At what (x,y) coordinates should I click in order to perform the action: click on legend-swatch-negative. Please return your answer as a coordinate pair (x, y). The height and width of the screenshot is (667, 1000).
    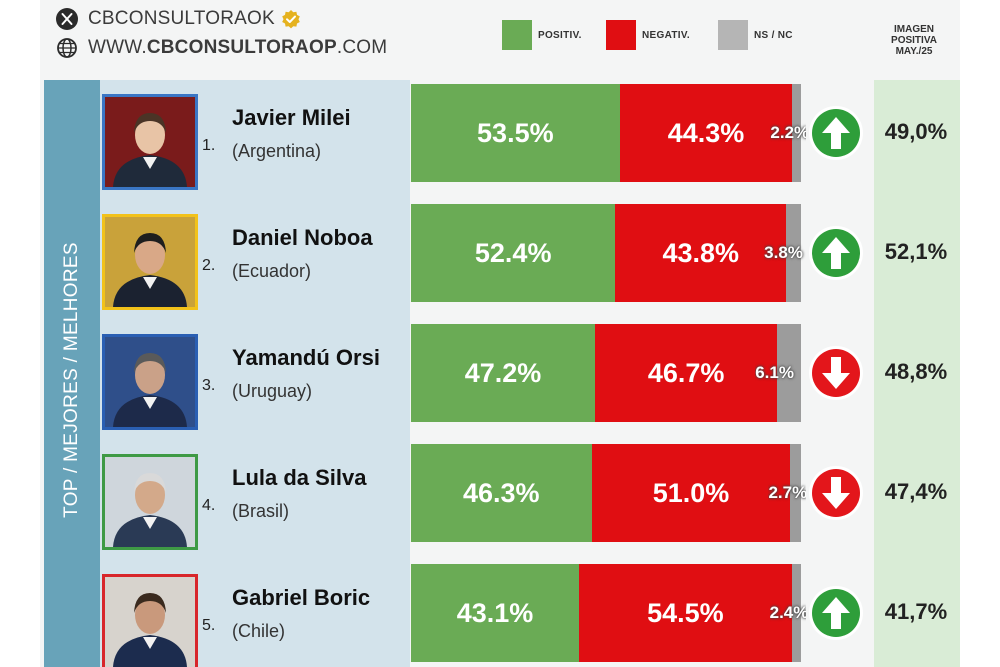
    Looking at the image, I should click on (621, 35).